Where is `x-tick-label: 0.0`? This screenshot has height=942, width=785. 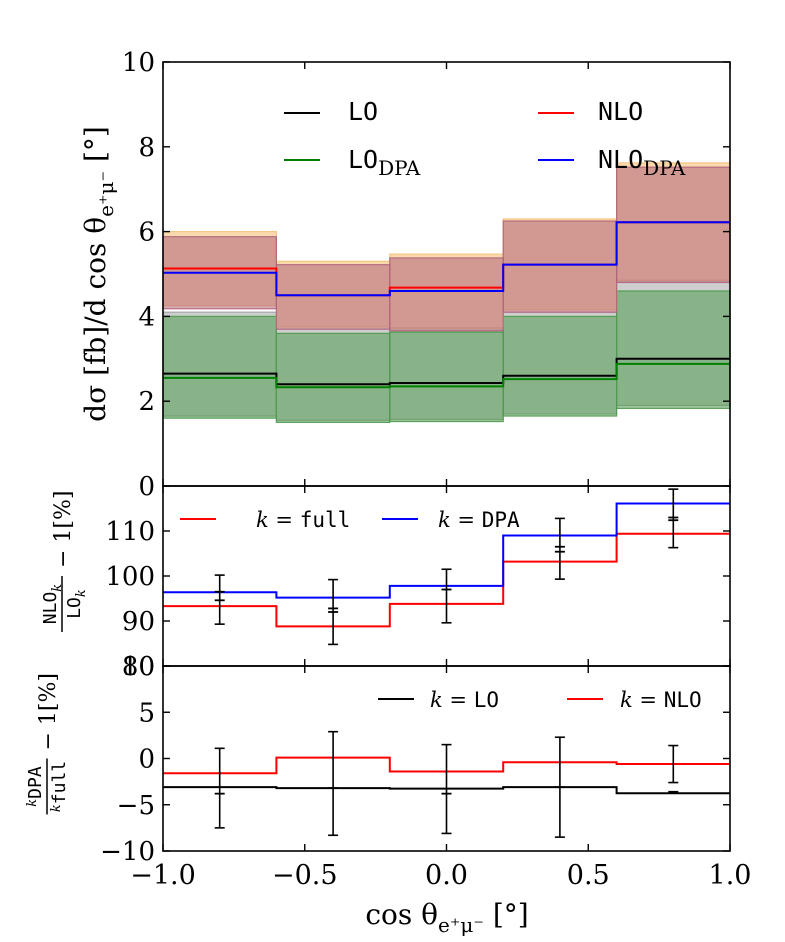 x-tick-label: 0.0 is located at coordinates (446, 875).